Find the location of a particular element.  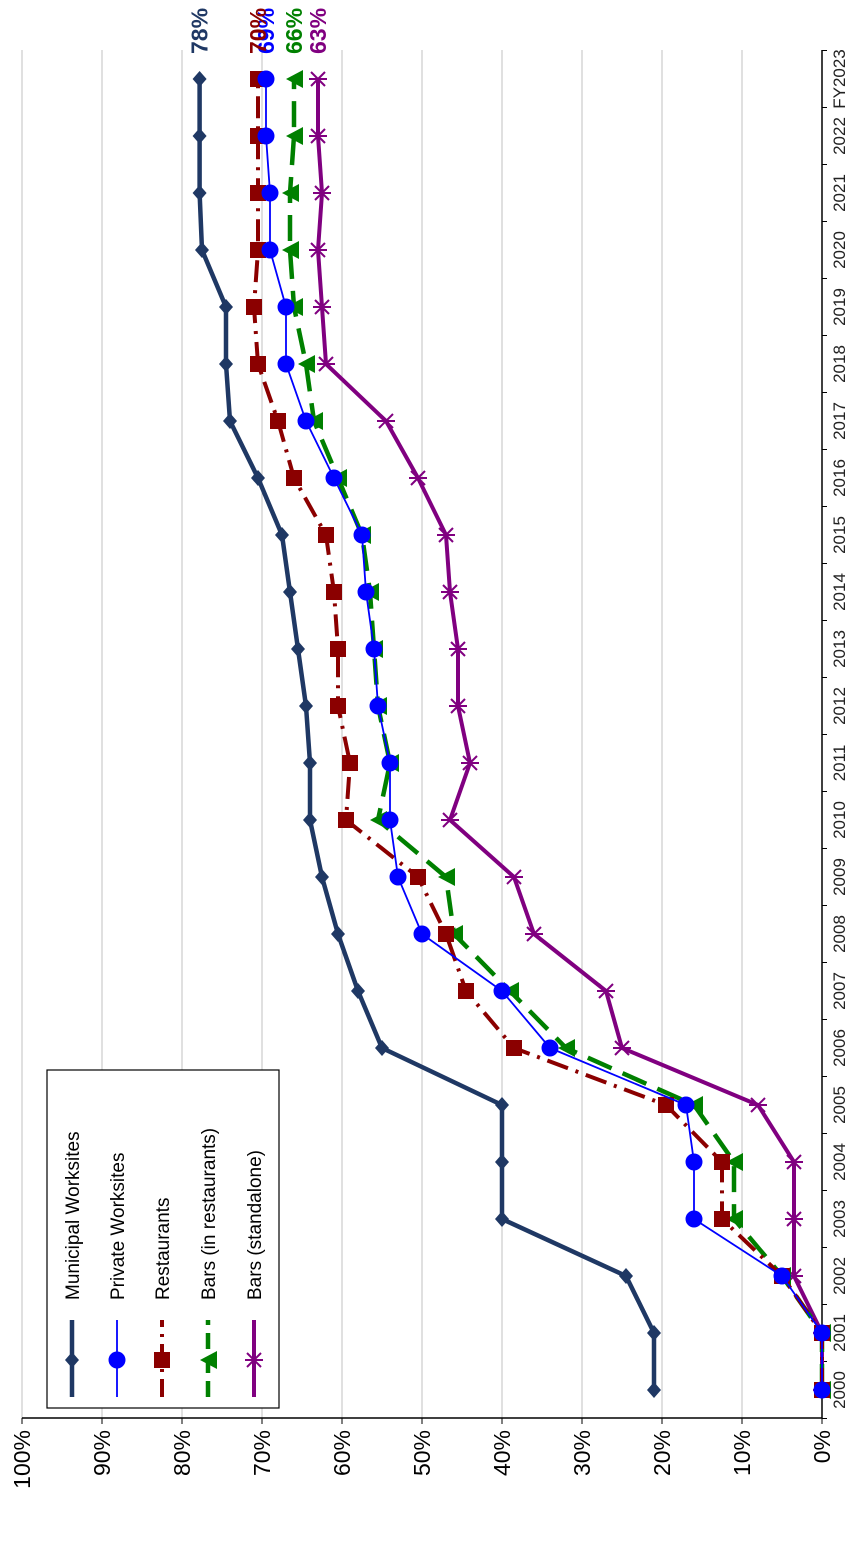

y-tick-label: 90% is located at coordinates (102, 1453).